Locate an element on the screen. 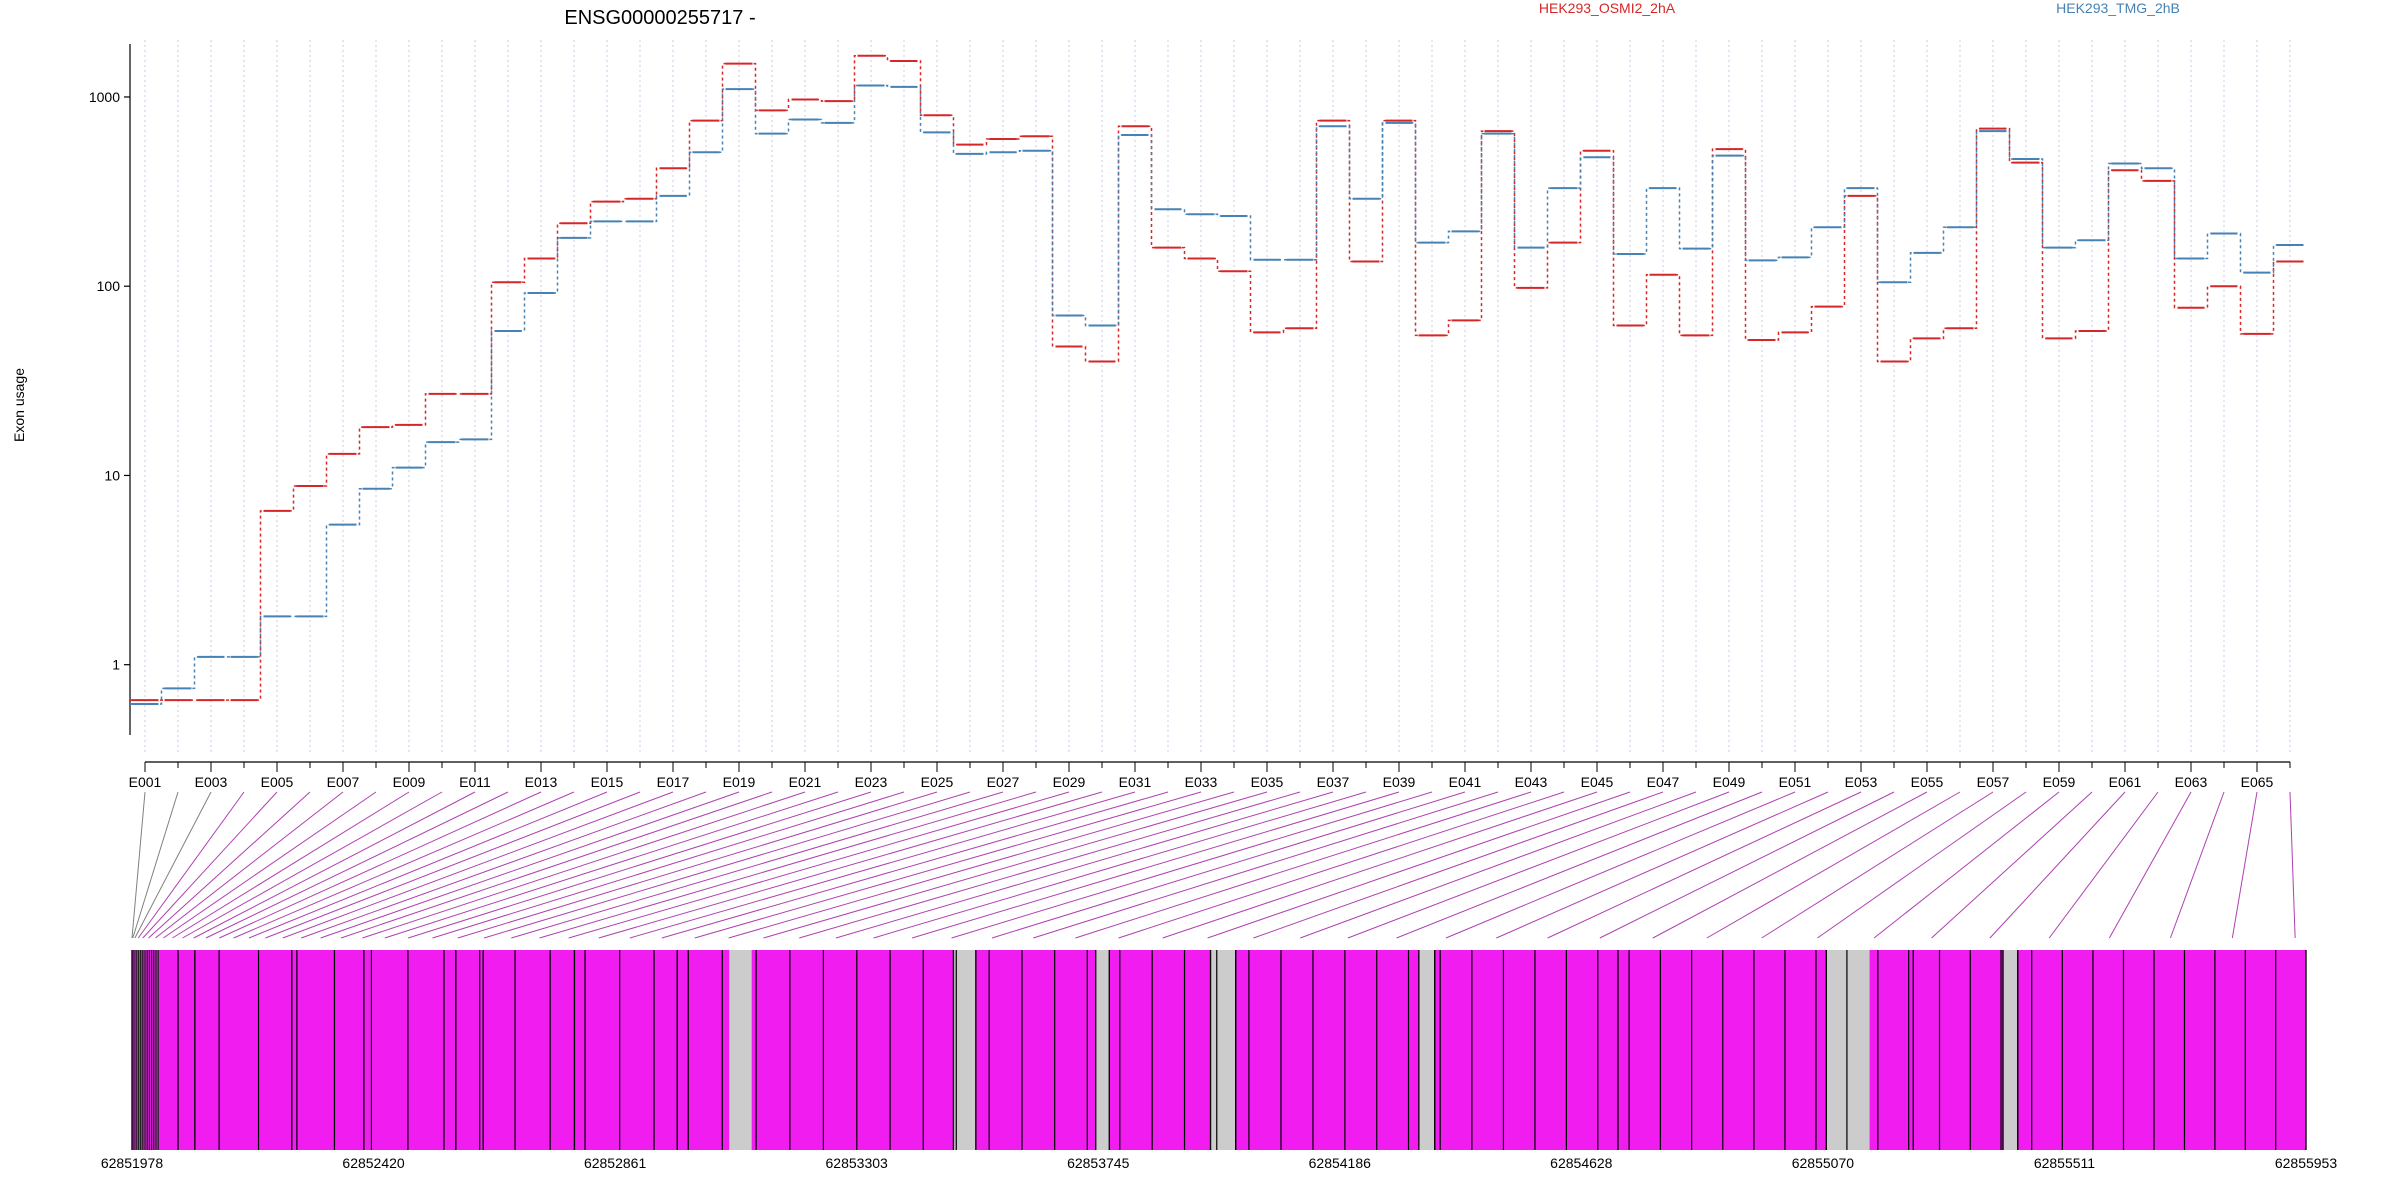 Image resolution: width=2400 pixels, height=1200 pixels. x-tick-label: E061 is located at coordinates (2125, 782).